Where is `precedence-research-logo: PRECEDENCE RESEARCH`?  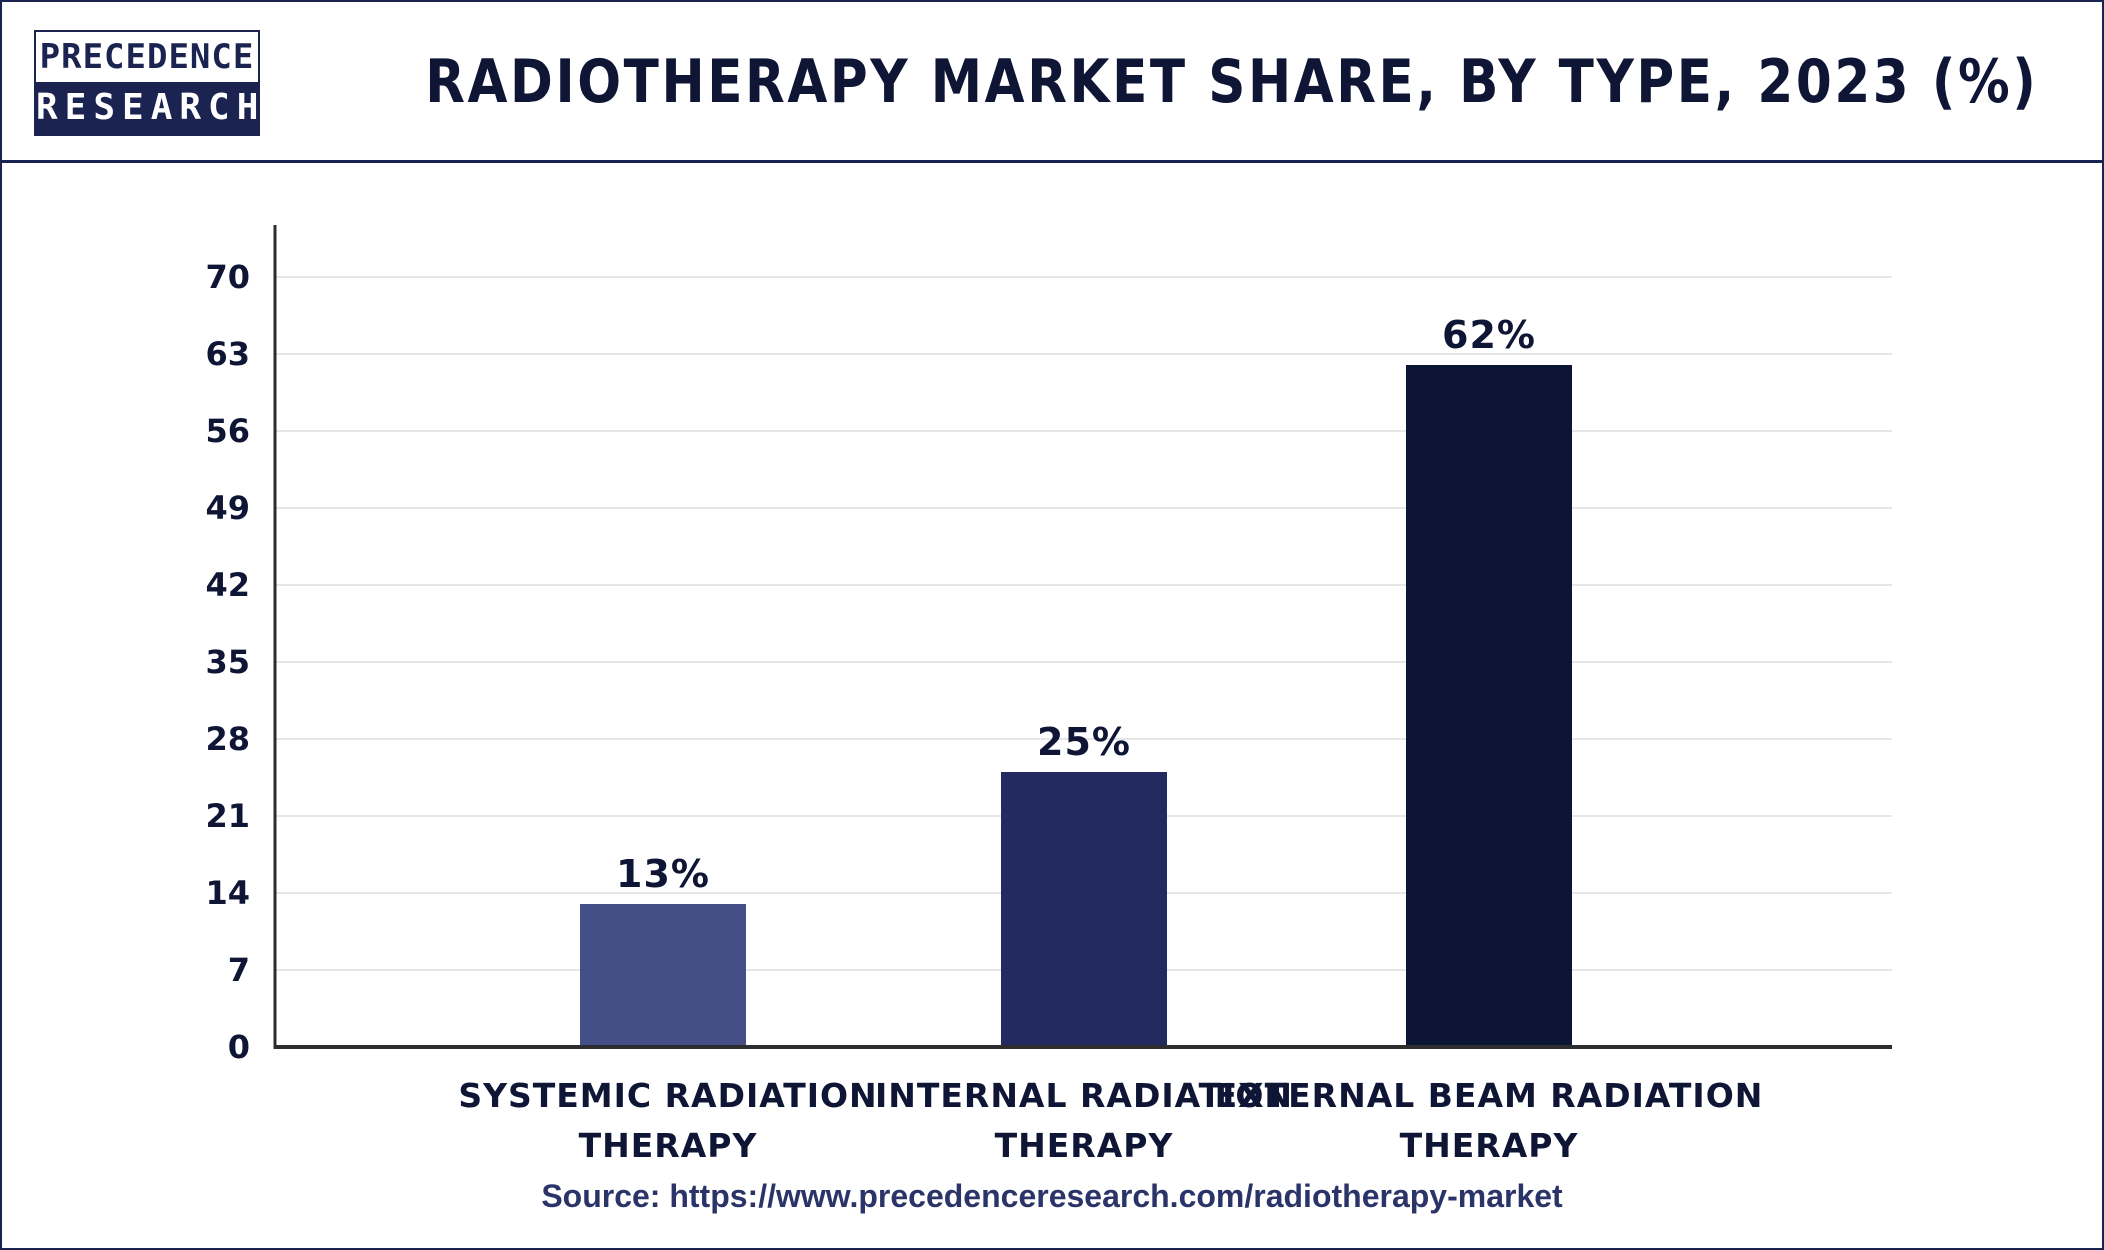
precedence-research-logo: PRECEDENCE RESEARCH is located at coordinates (147, 83).